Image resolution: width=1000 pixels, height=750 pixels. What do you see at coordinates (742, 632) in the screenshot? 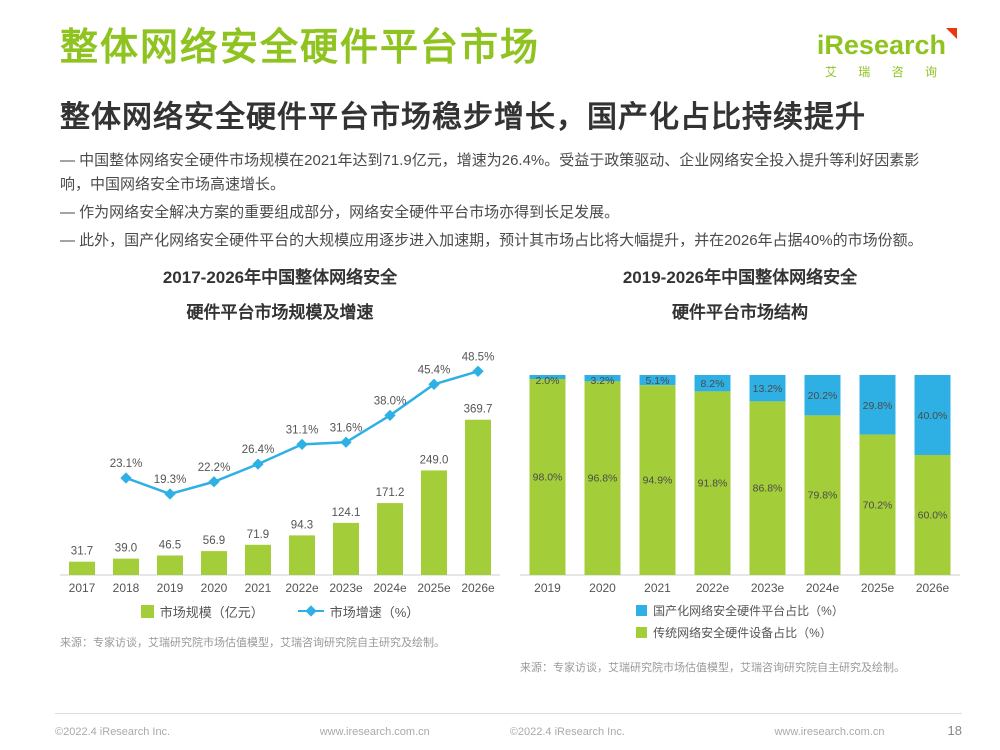
I see `legend-label: 传统网络安全硬件设备占比（%）` at bounding box center [742, 632].